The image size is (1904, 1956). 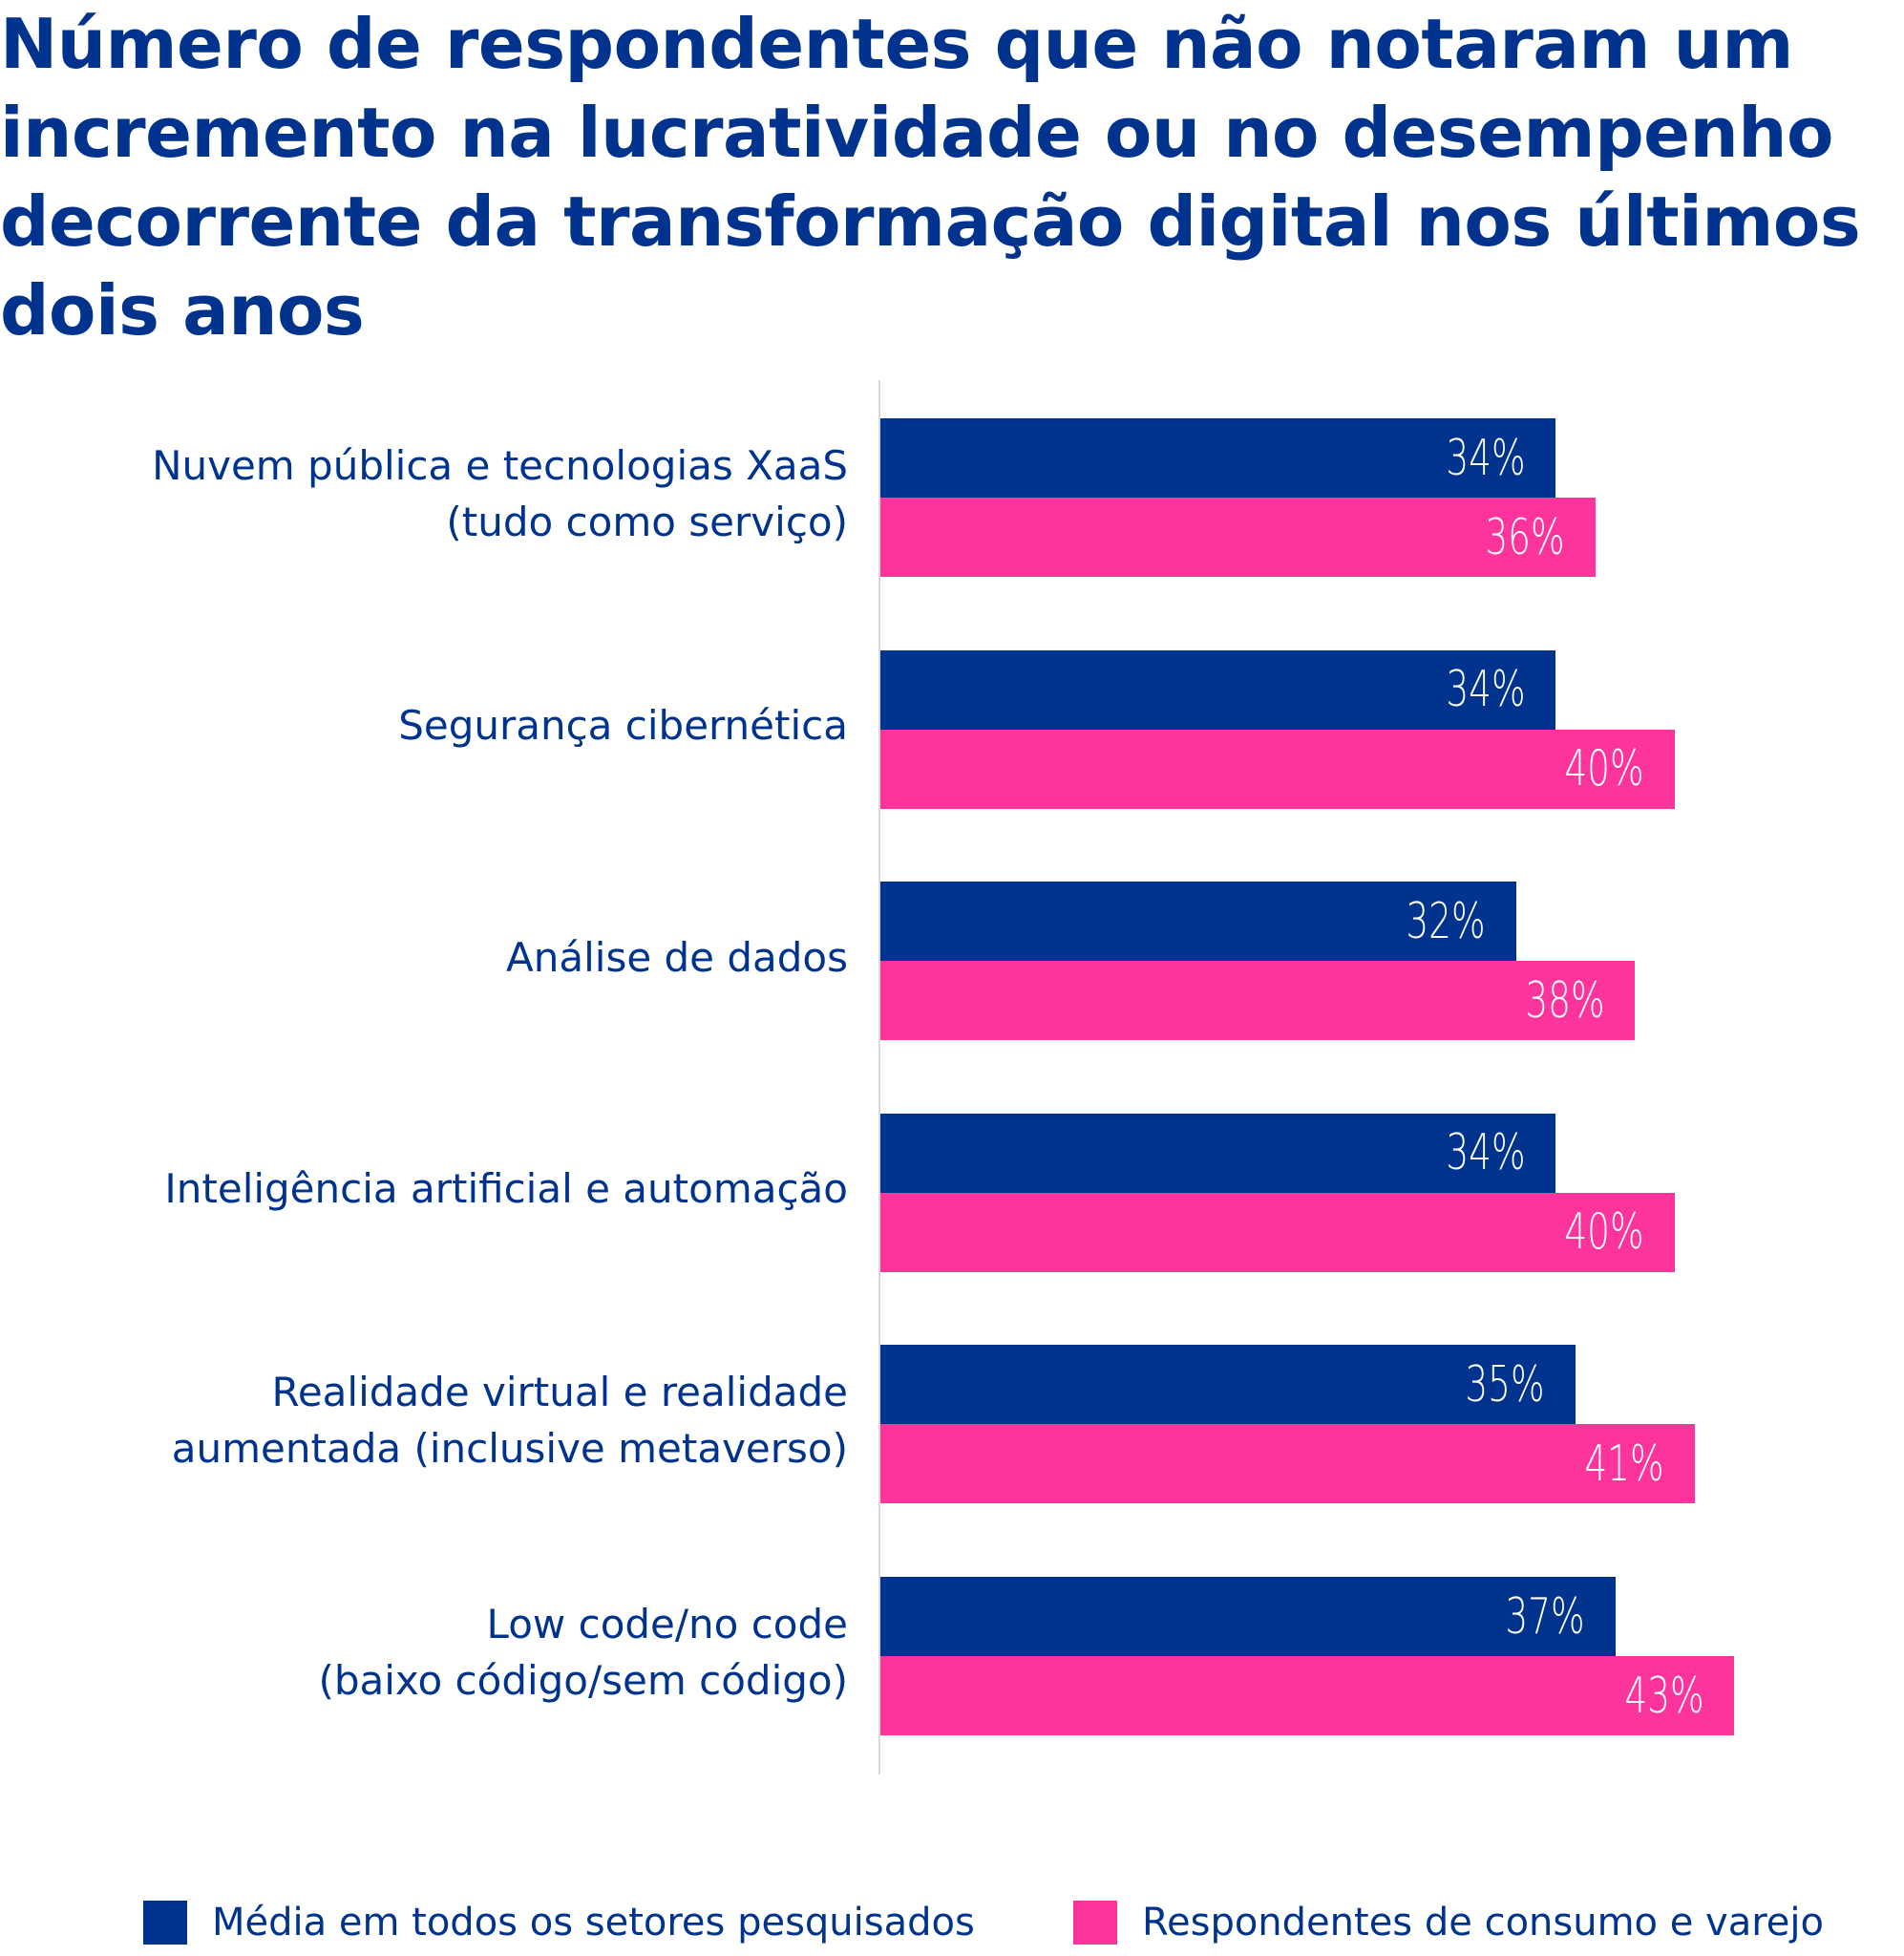 What do you see at coordinates (559, 1393) in the screenshot?
I see `category-label-line: Realidade virtual e realidade` at bounding box center [559, 1393].